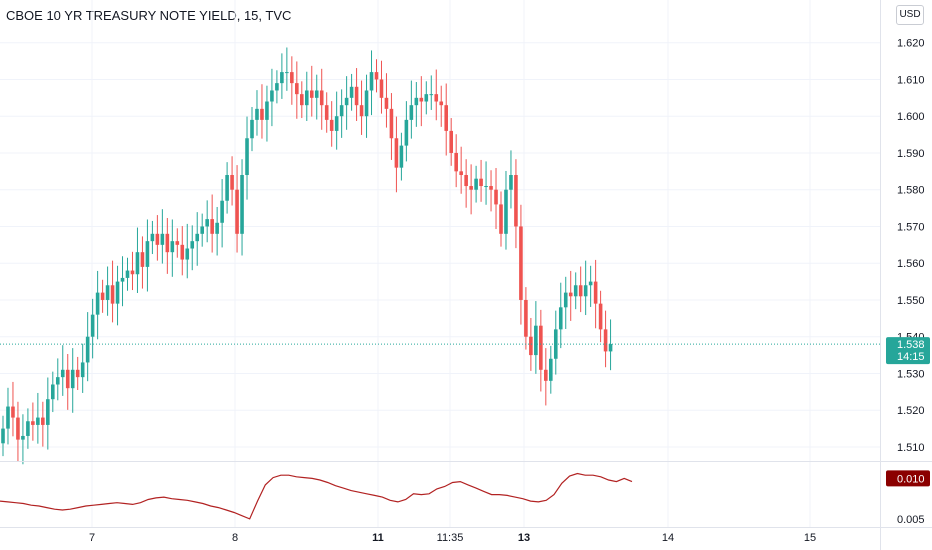 The image size is (932, 550). Describe the element at coordinates (911, 80) in the screenshot. I see `y-tick-label: 1.610` at that location.